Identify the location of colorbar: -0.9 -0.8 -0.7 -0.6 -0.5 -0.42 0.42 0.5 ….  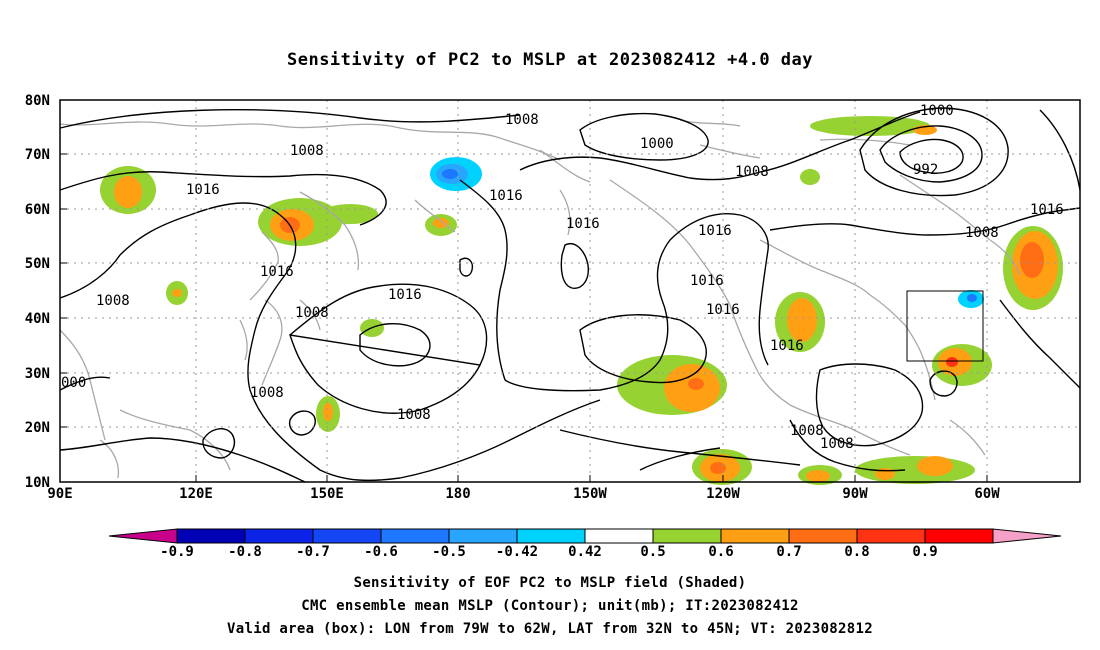
(585, 544).